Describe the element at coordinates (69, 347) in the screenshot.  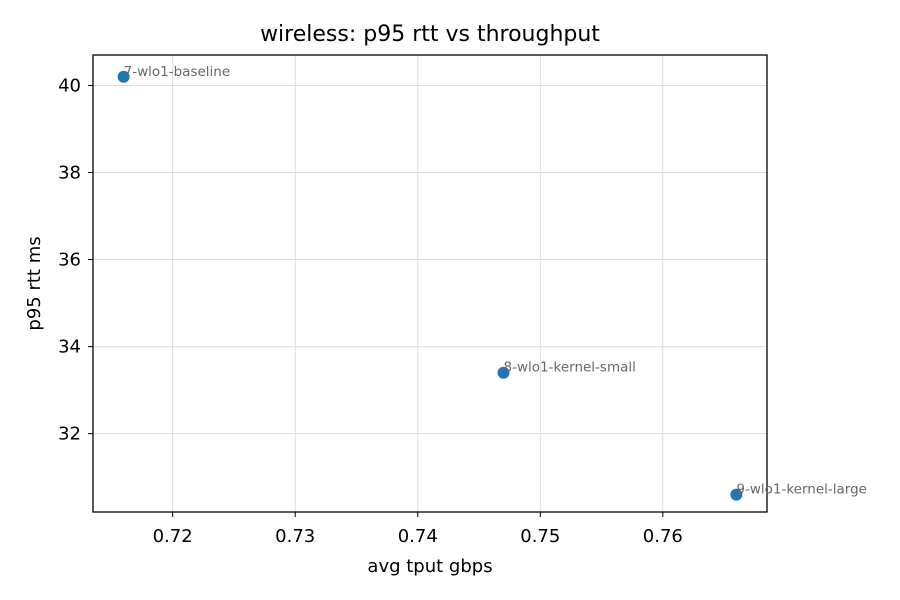
I see `y-tick-label: 34` at that location.